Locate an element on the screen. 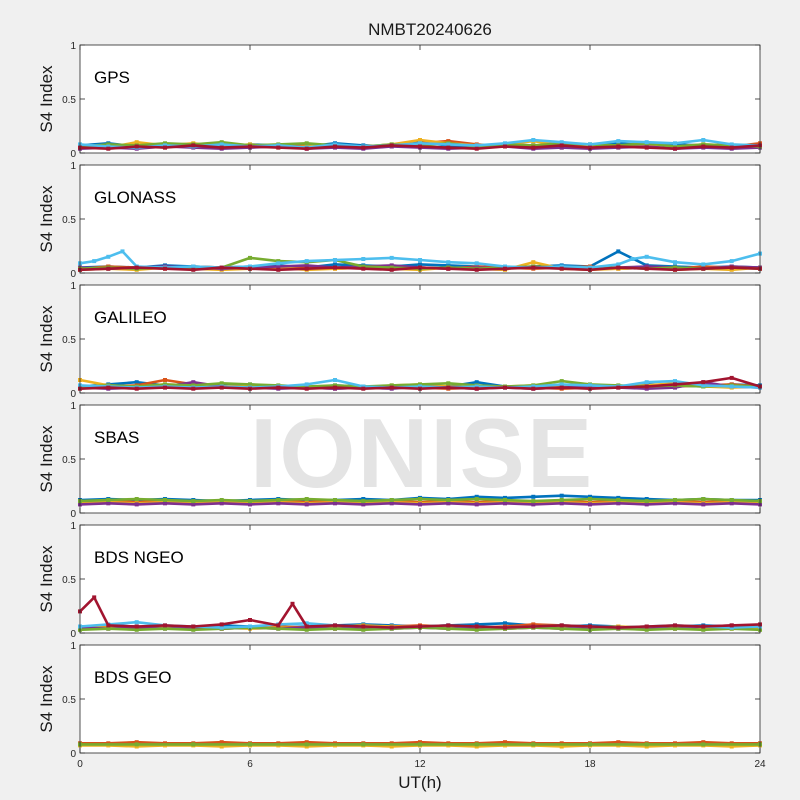  panel-label: GALILEO is located at coordinates (130, 317).